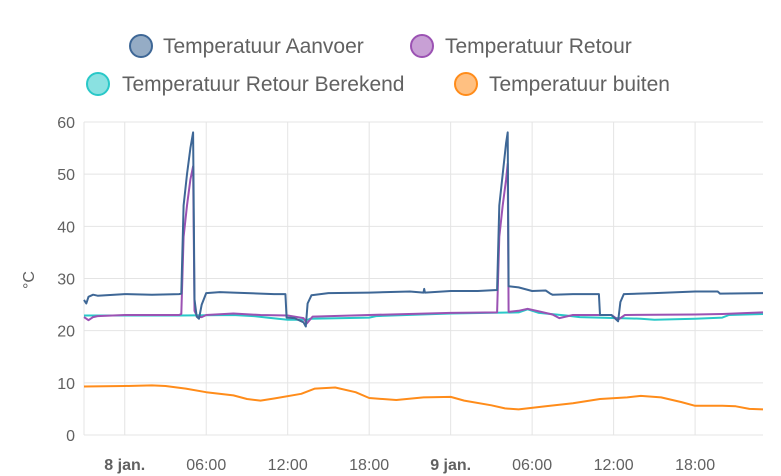 This screenshot has height=476, width=781. I want to click on legend-label: Temperatuur buiten, so click(579, 84).